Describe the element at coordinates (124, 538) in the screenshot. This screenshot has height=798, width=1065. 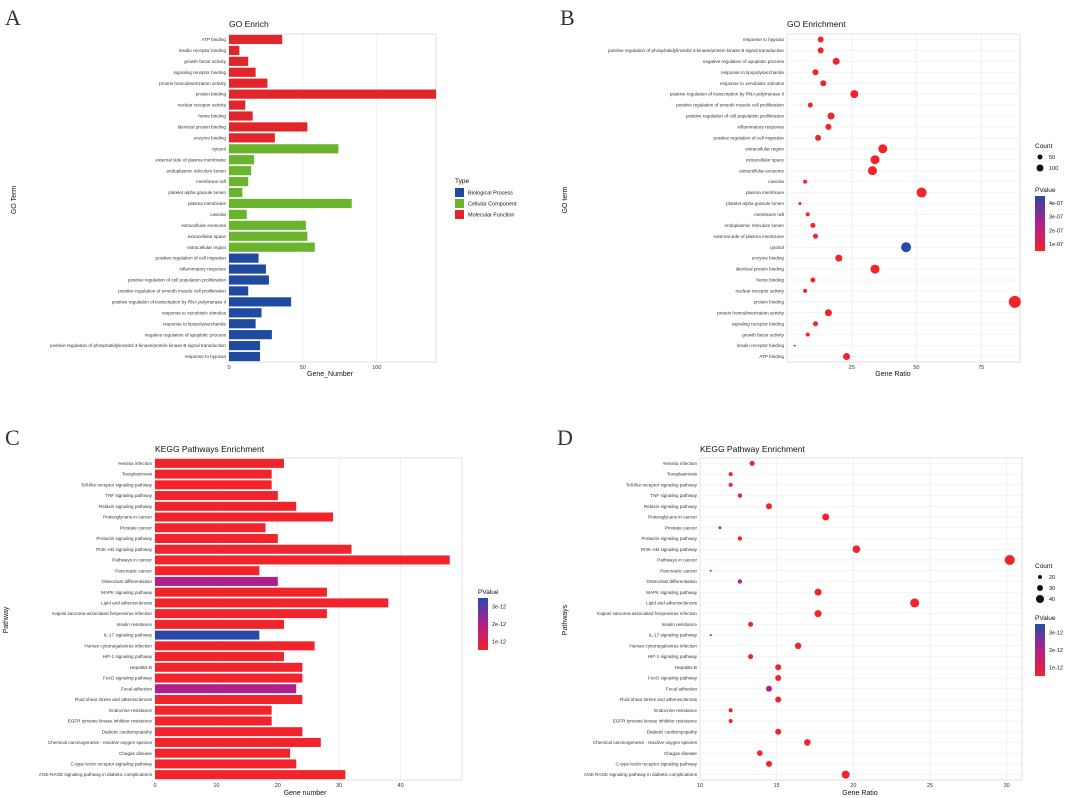
I see `category-label: Prolactin signaling pathway` at that location.